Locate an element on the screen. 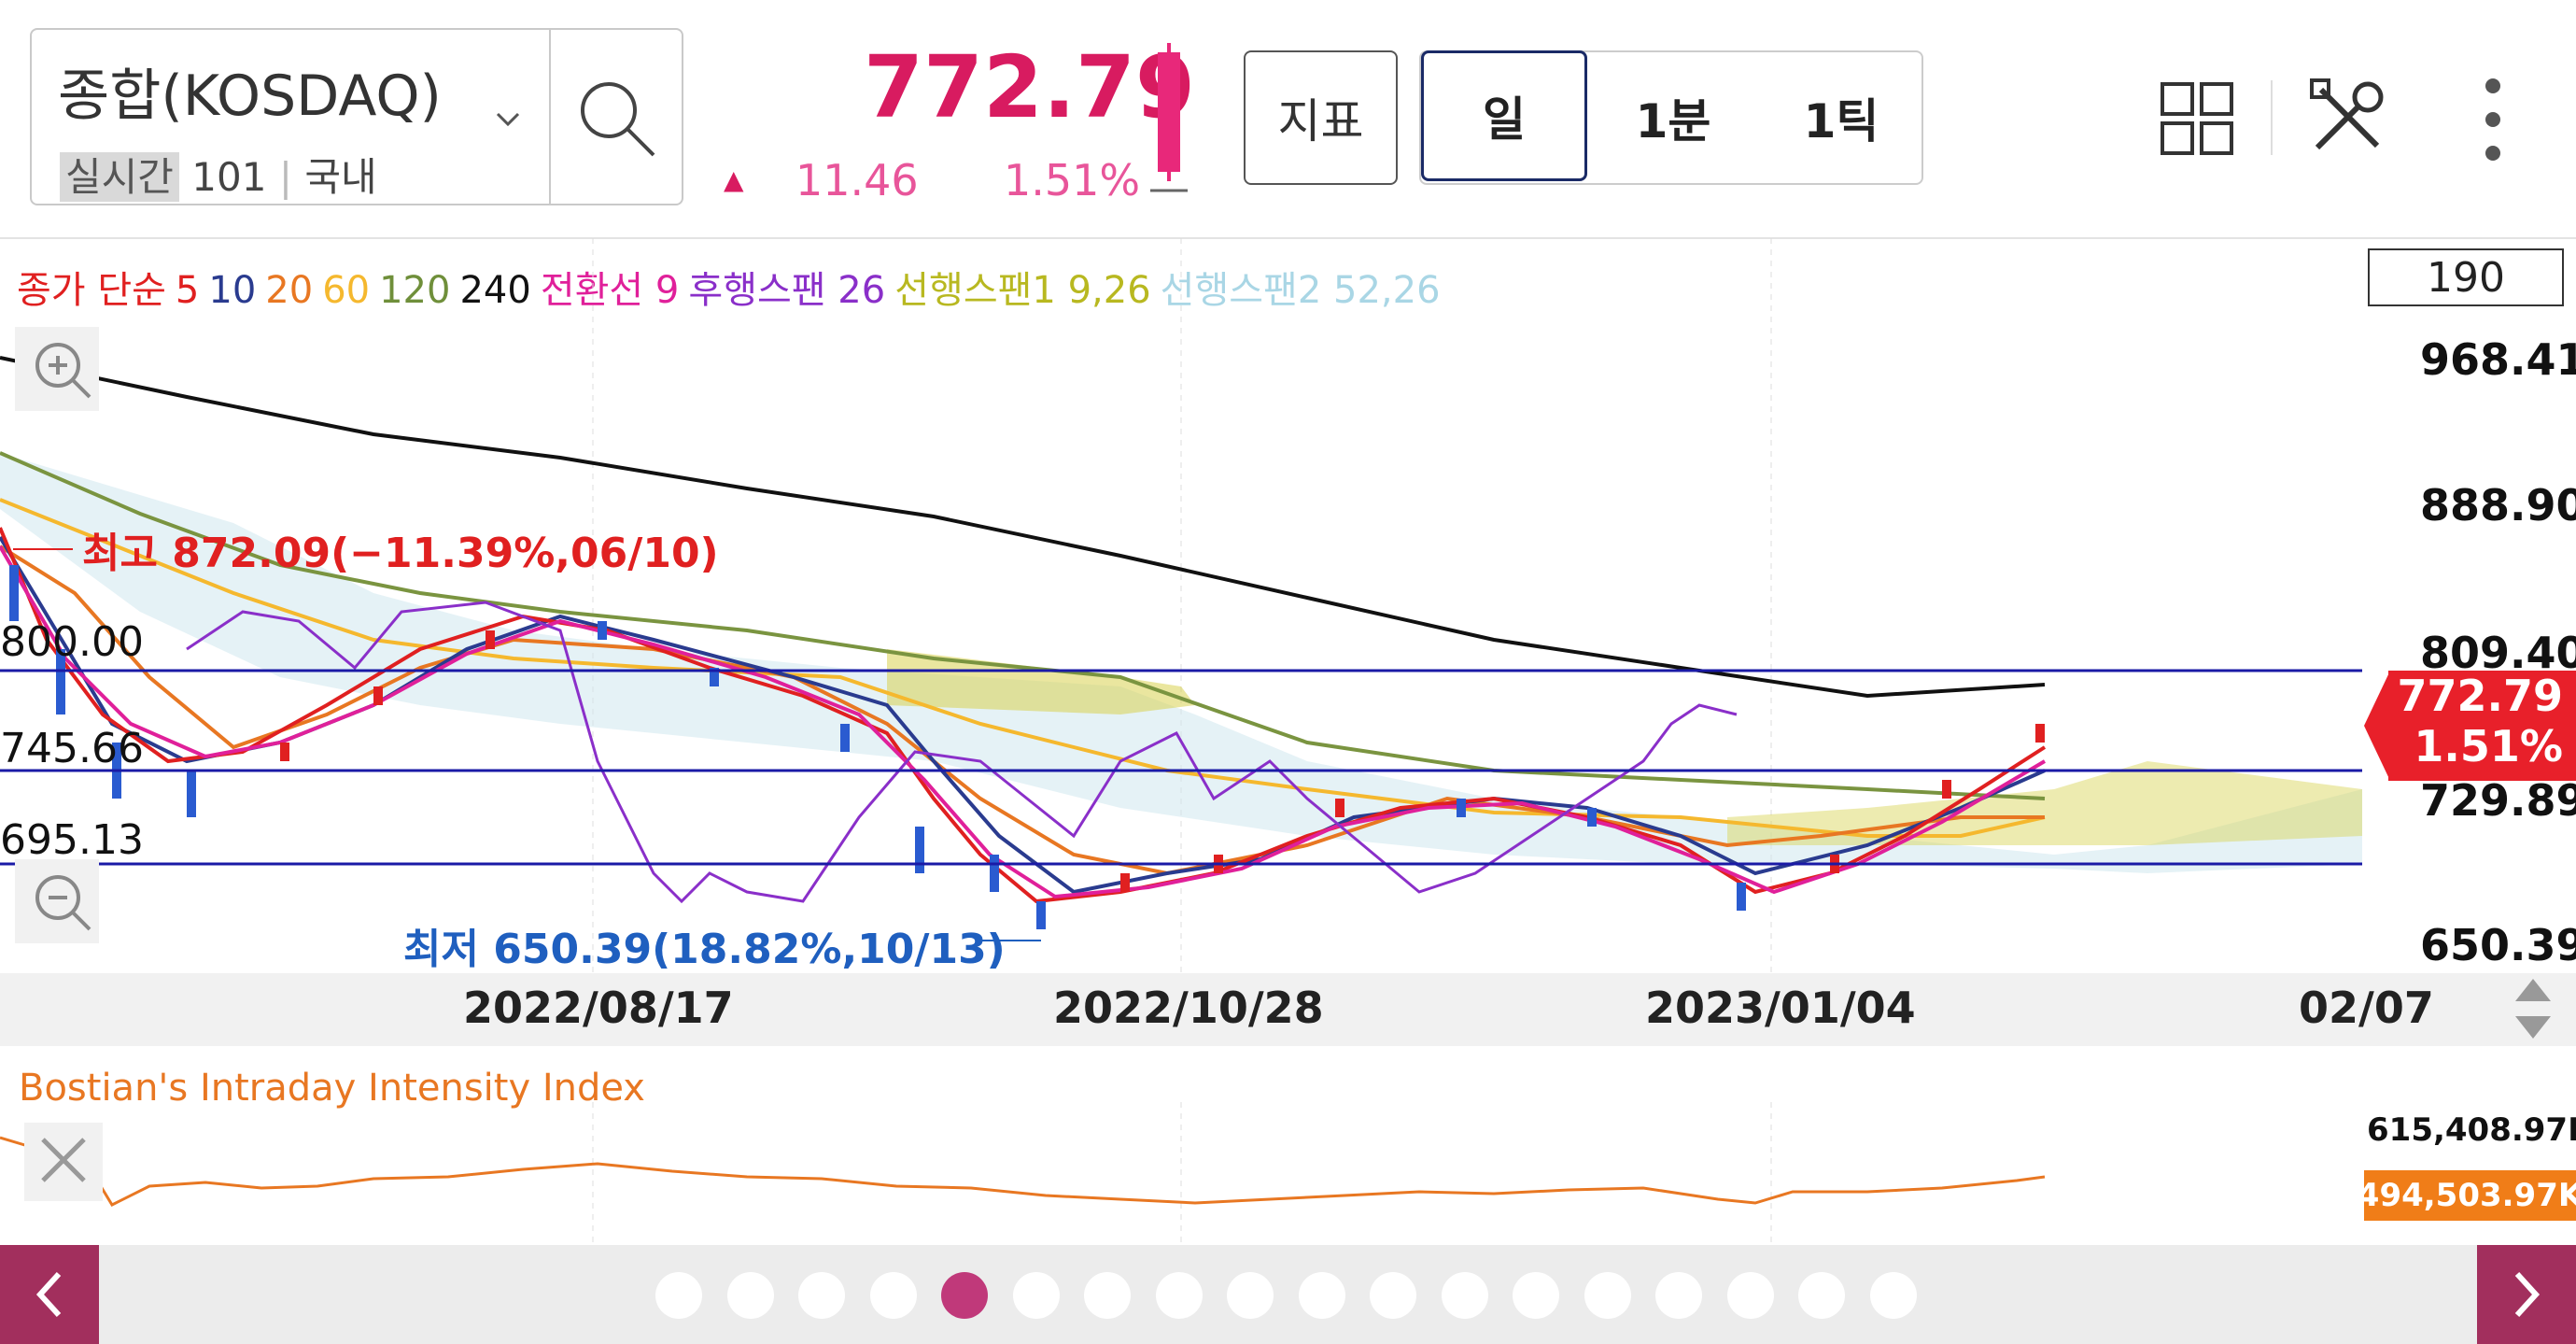 The width and height of the screenshot is (2576, 1344). legend-close: 종가 단순 is located at coordinates (91, 290).